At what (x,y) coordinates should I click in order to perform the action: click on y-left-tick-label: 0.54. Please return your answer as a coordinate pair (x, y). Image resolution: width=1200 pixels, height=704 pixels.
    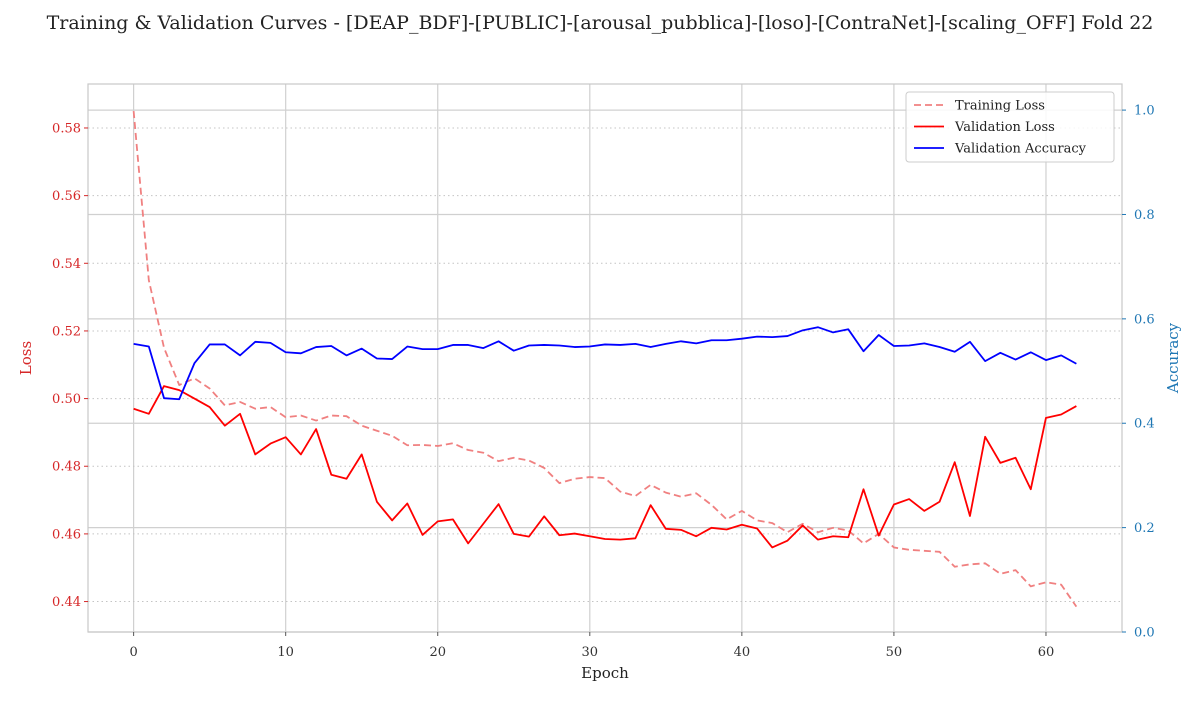
    Looking at the image, I should click on (66, 264).